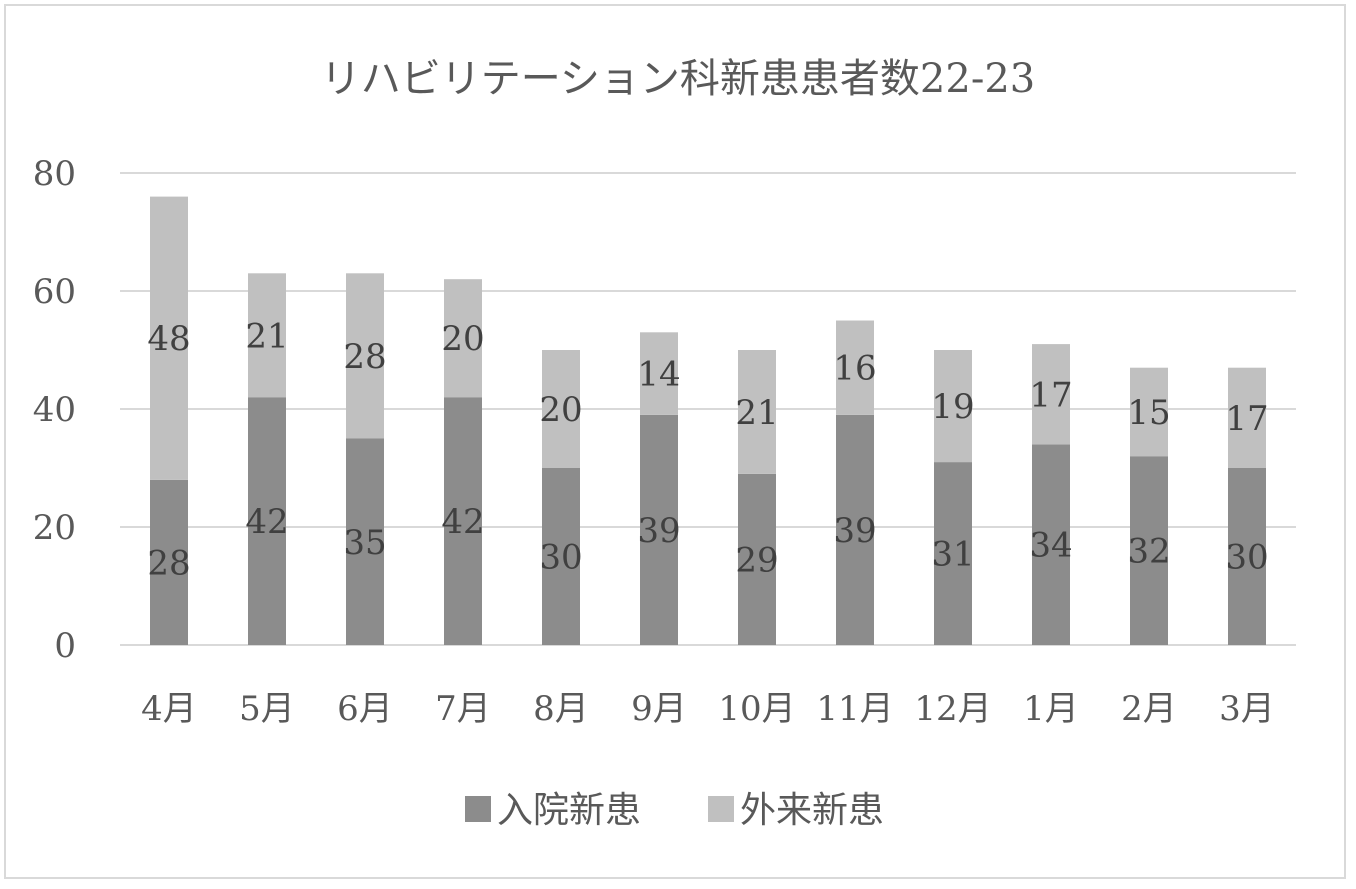 The width and height of the screenshot is (1356, 889). What do you see at coordinates (854, 709) in the screenshot?
I see `x-tick-label: 11月` at bounding box center [854, 709].